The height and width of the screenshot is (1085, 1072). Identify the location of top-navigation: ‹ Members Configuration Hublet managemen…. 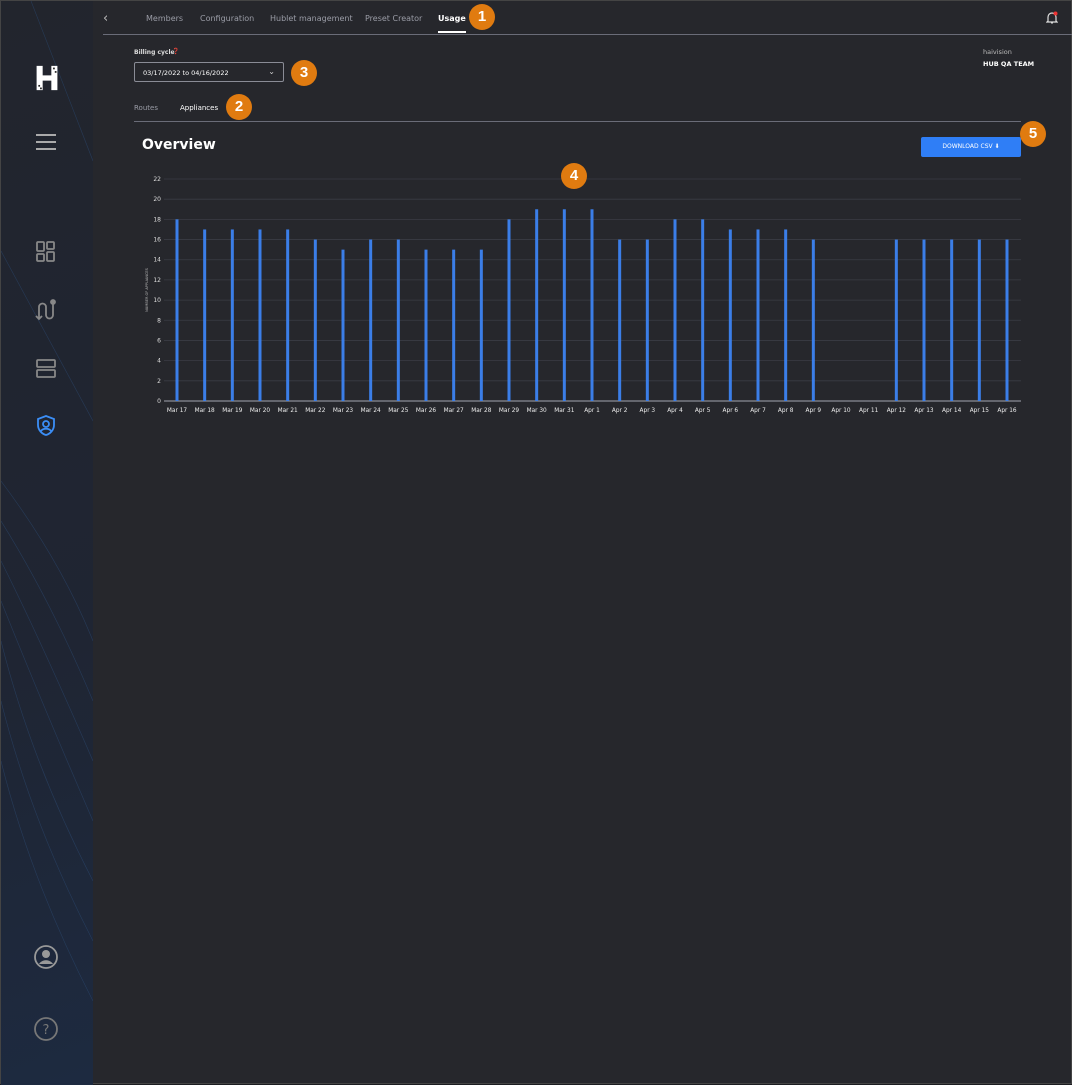
(587, 18).